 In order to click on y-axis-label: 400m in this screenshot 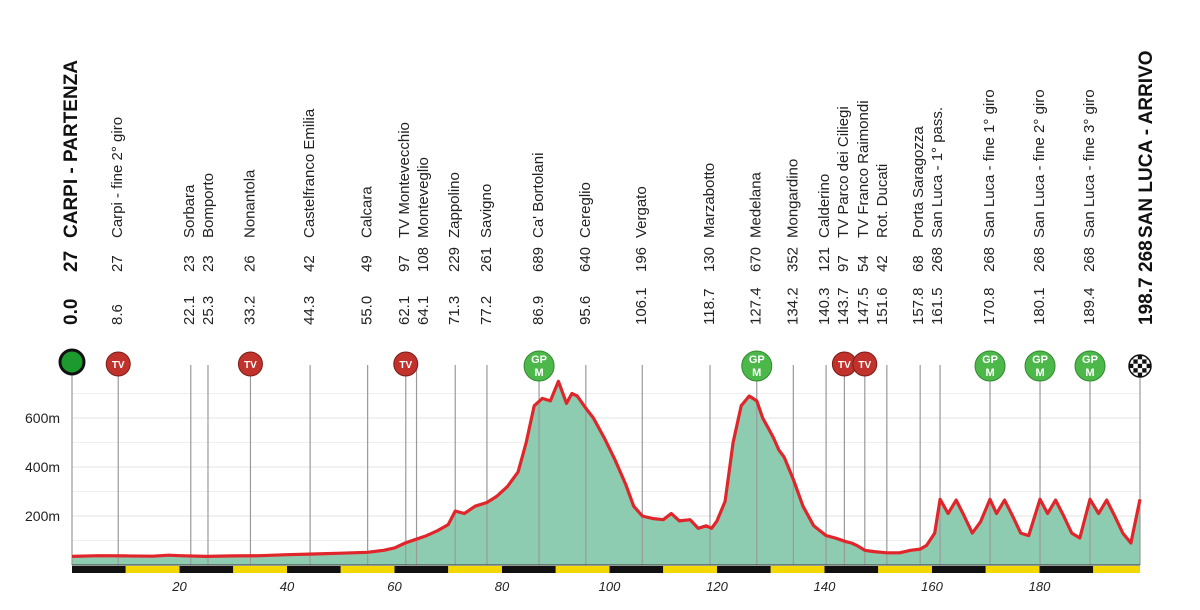, I will do `click(42, 467)`.